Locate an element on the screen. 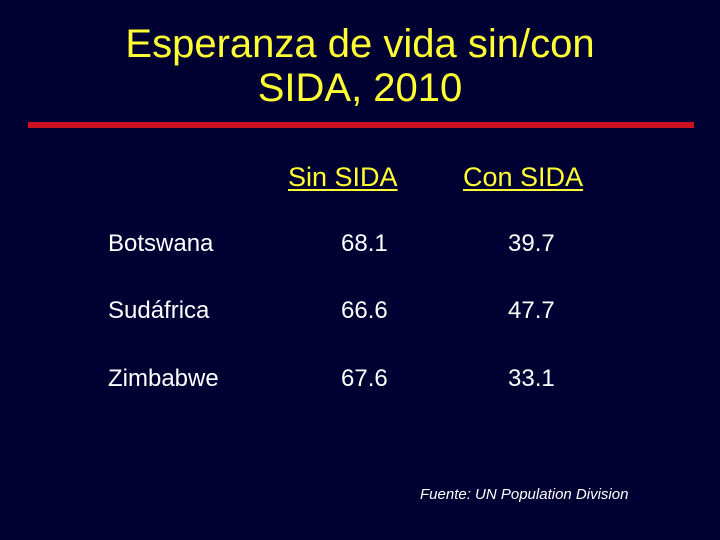 The width and height of the screenshot is (720, 540). value-con-sida: 47.7 is located at coordinates (531, 310).